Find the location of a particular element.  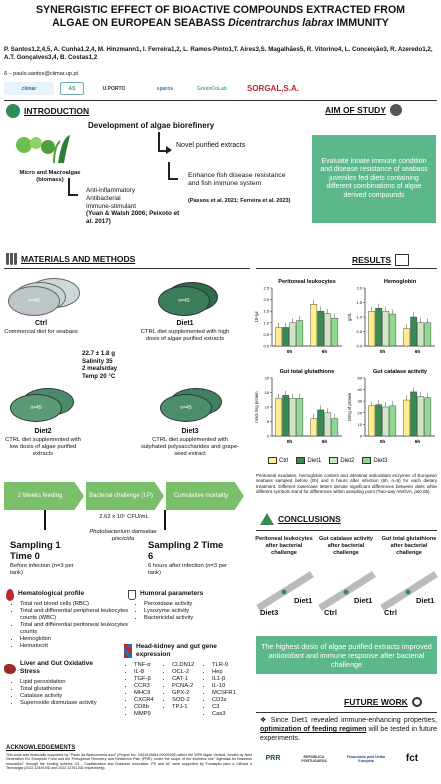

liver-title: Liver and Gut Oxidative Stress is located at coordinates (56, 667).